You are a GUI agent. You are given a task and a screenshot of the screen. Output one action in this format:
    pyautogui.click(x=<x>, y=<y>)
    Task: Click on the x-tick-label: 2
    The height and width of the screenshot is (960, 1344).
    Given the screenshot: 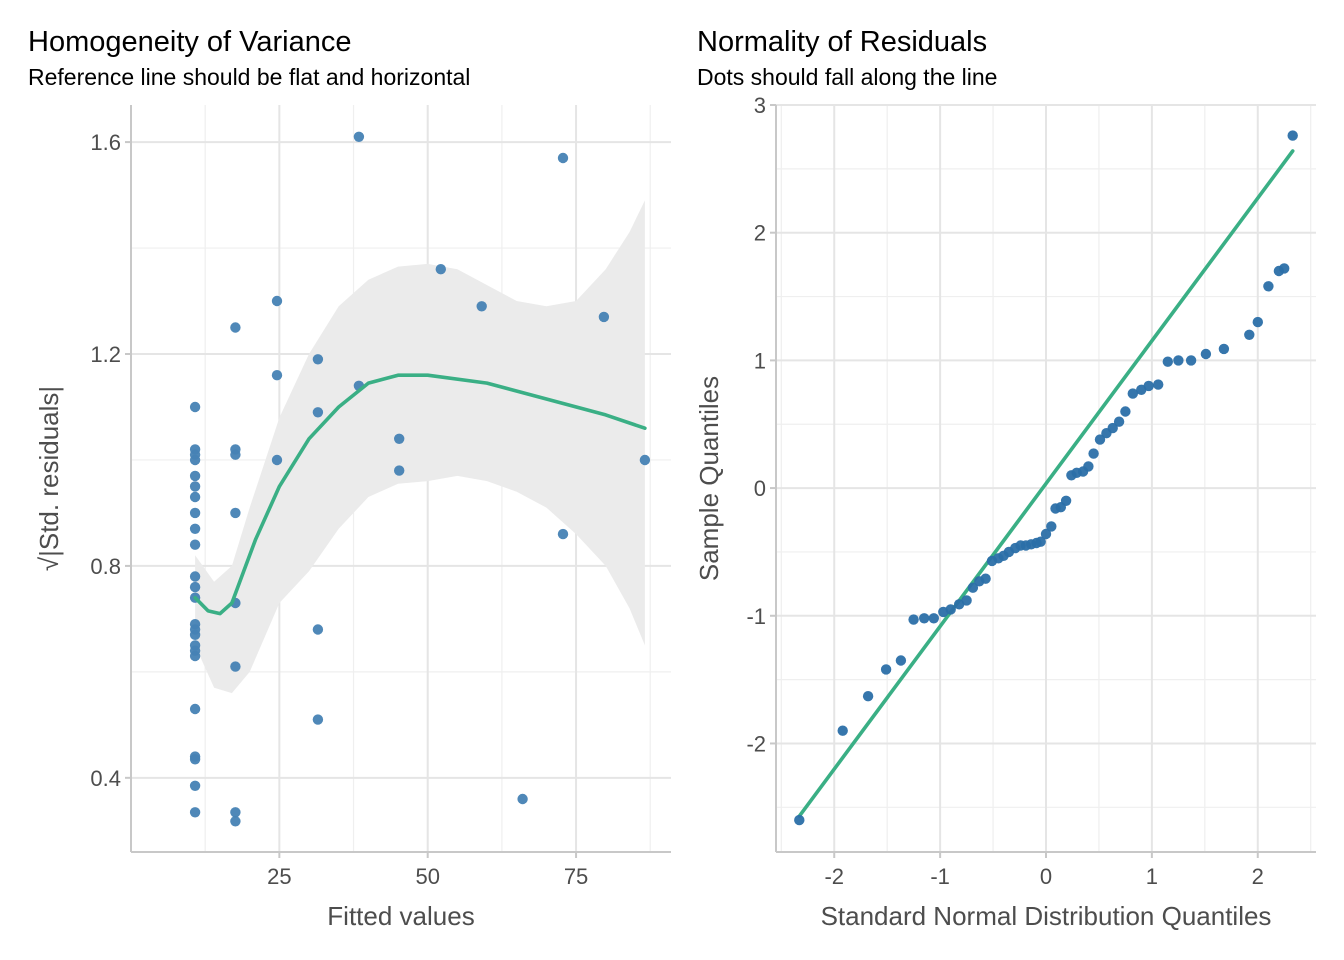 What is the action you would take?
    pyautogui.click(x=1258, y=876)
    